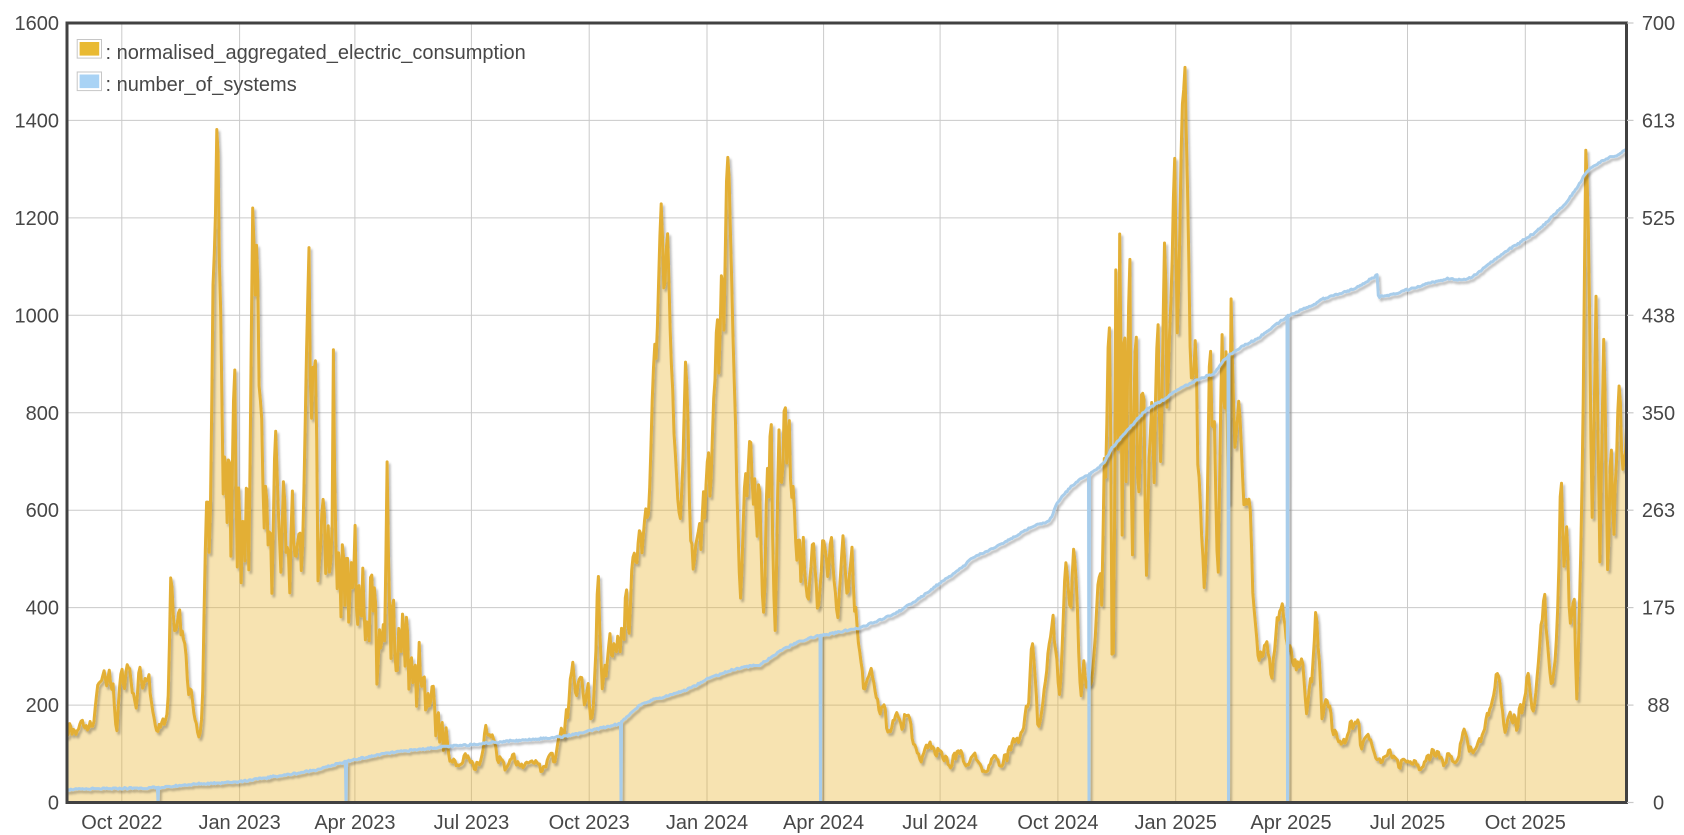 This screenshot has width=1684, height=835. Describe the element at coordinates (121, 823) in the screenshot. I see `svg-text: Oct 2022` at that location.